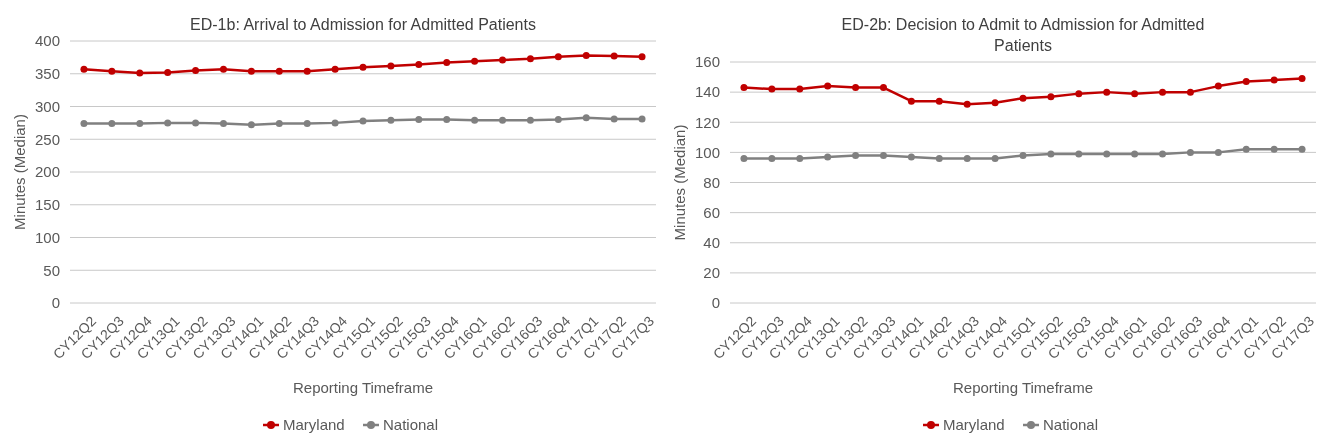 Image resolution: width=1325 pixels, height=443 pixels. Describe the element at coordinates (47, 106) in the screenshot. I see `y-tick-label: 300` at that location.